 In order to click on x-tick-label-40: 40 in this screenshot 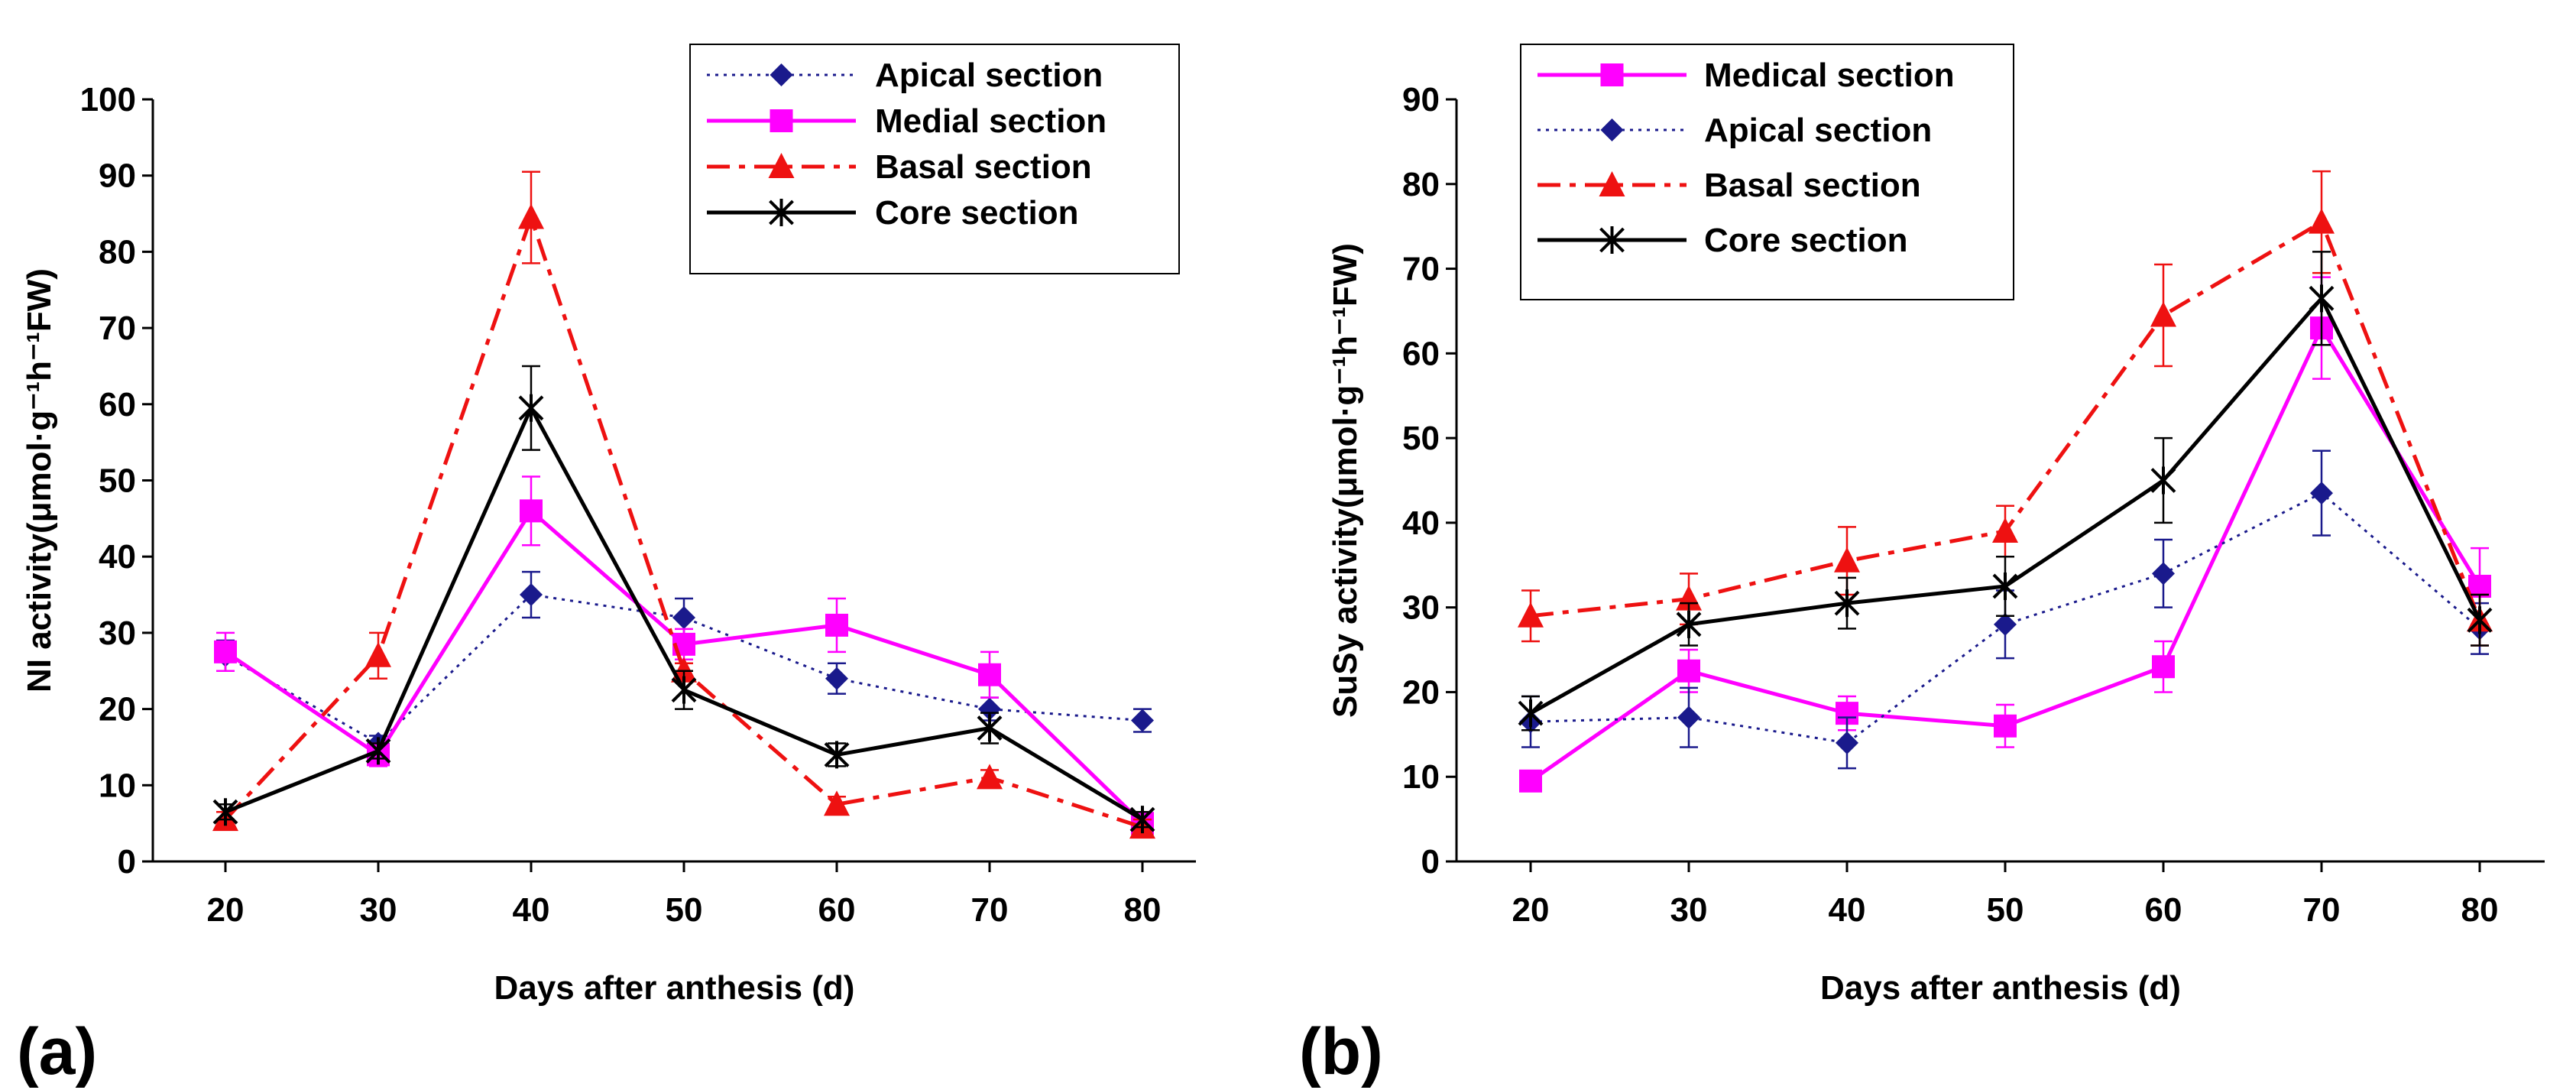, I will do `click(531, 910)`.